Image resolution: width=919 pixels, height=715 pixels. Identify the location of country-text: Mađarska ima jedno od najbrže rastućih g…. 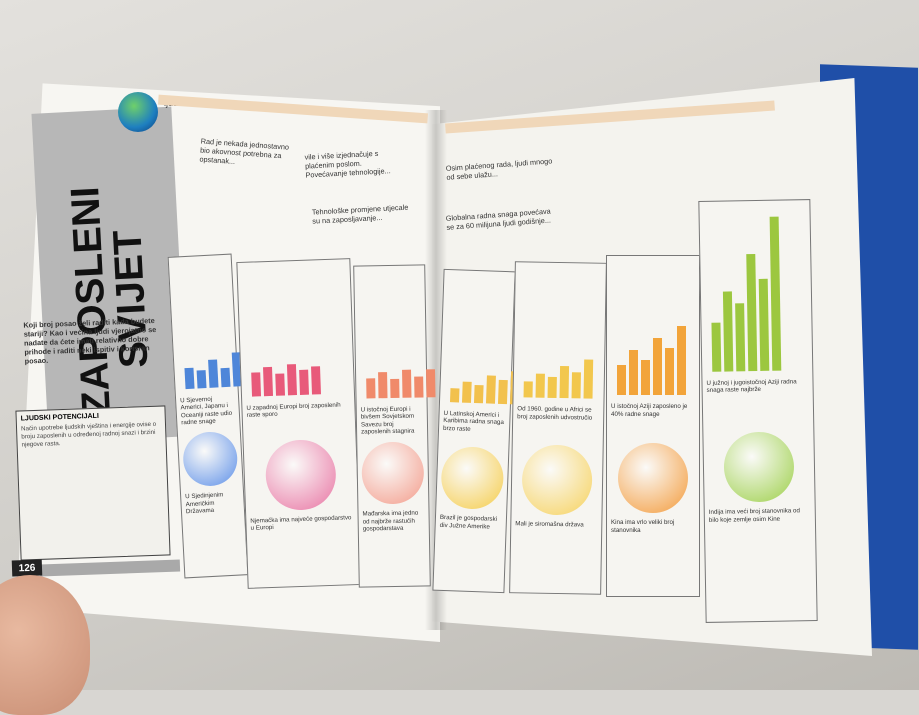
(390, 521).